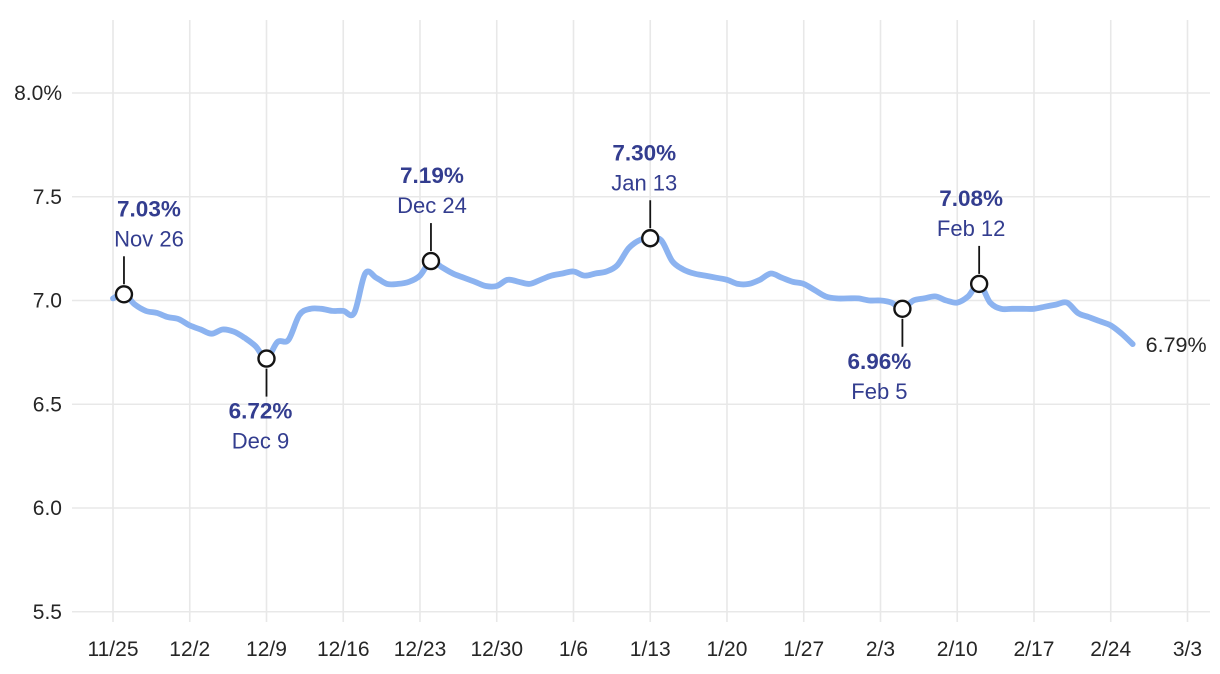 The image size is (1220, 674). I want to click on annotation-value-label: 7.08%, so click(971, 198).